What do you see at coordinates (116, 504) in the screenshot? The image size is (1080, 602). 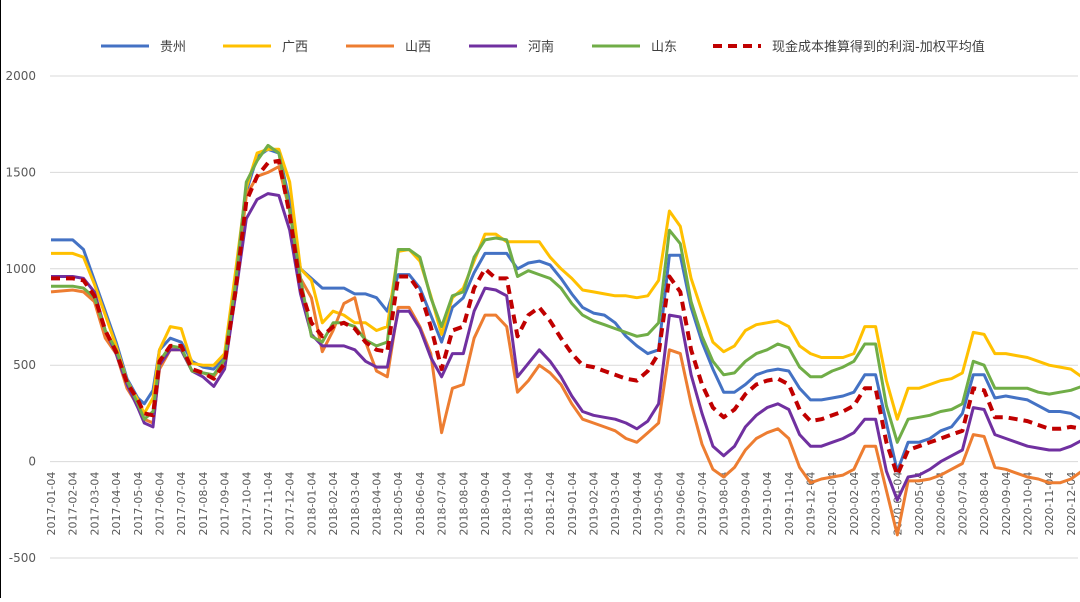 I see `x-tick-label: 2017-04-04` at bounding box center [116, 504].